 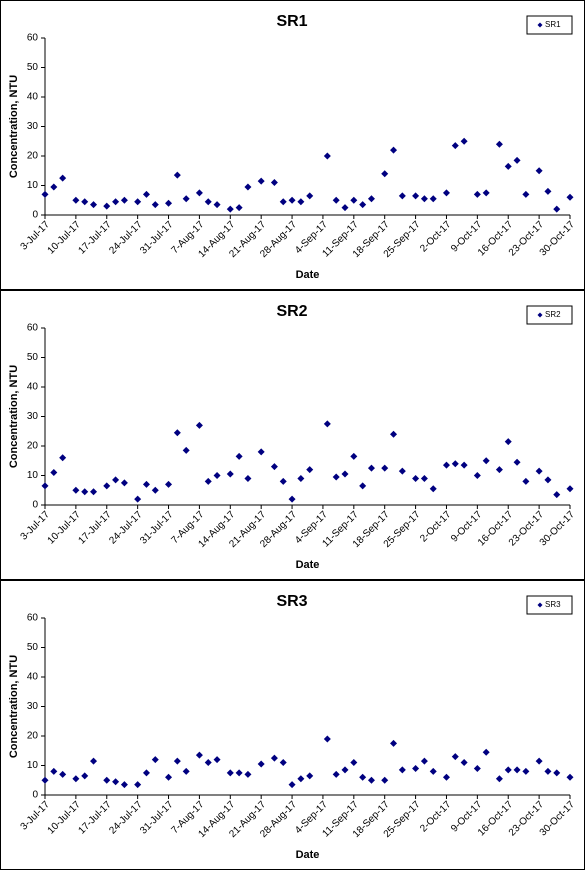 What do you see at coordinates (436, 817) in the screenshot?
I see `x-tick-label: 2-Oct-17` at bounding box center [436, 817].